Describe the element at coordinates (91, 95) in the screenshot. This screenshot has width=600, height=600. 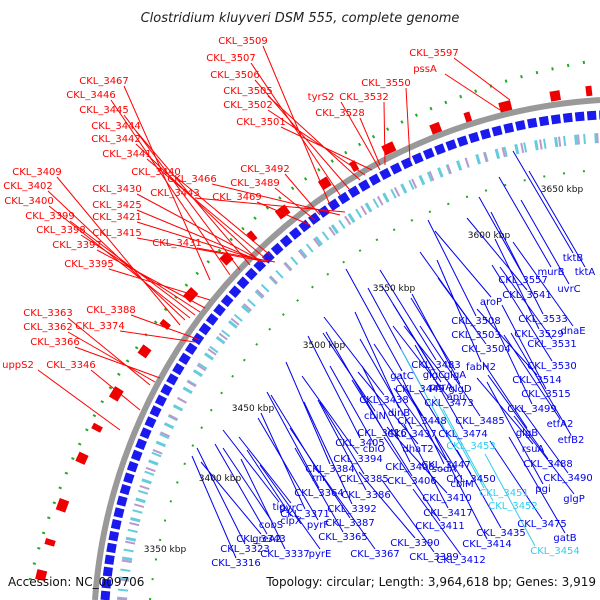
I see `gene-label-forward: CKL_3446` at that location.